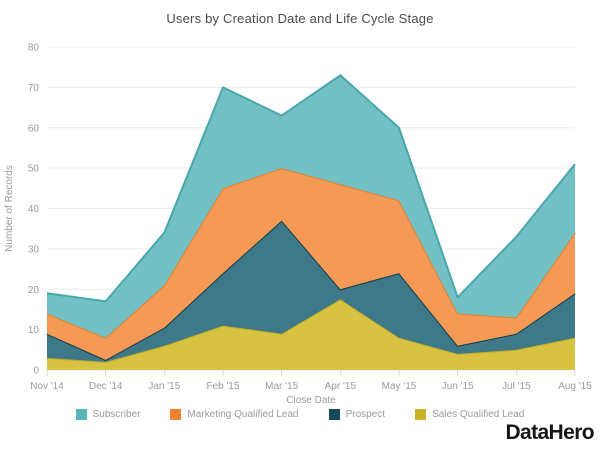  Describe the element at coordinates (549, 432) in the screenshot. I see `datahero-logo: DataHero` at that location.